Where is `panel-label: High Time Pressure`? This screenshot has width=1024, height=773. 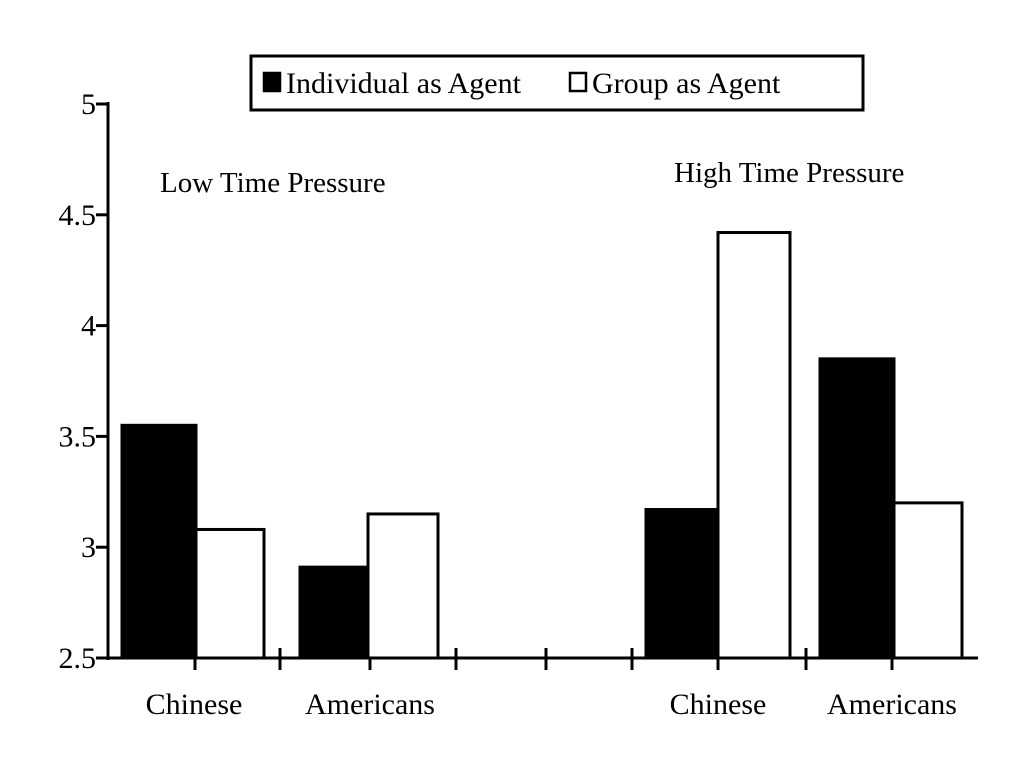
panel-label: High Time Pressure is located at coordinates (789, 173).